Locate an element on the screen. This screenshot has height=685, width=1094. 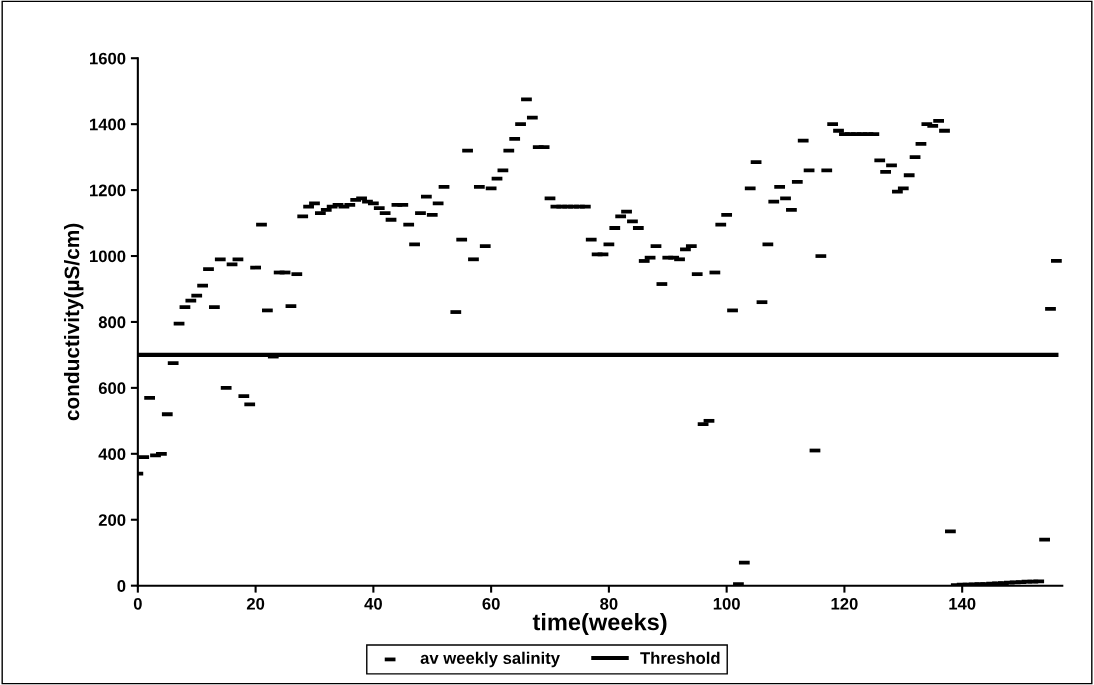
y-tick-label: 1400 is located at coordinates (108, 124).